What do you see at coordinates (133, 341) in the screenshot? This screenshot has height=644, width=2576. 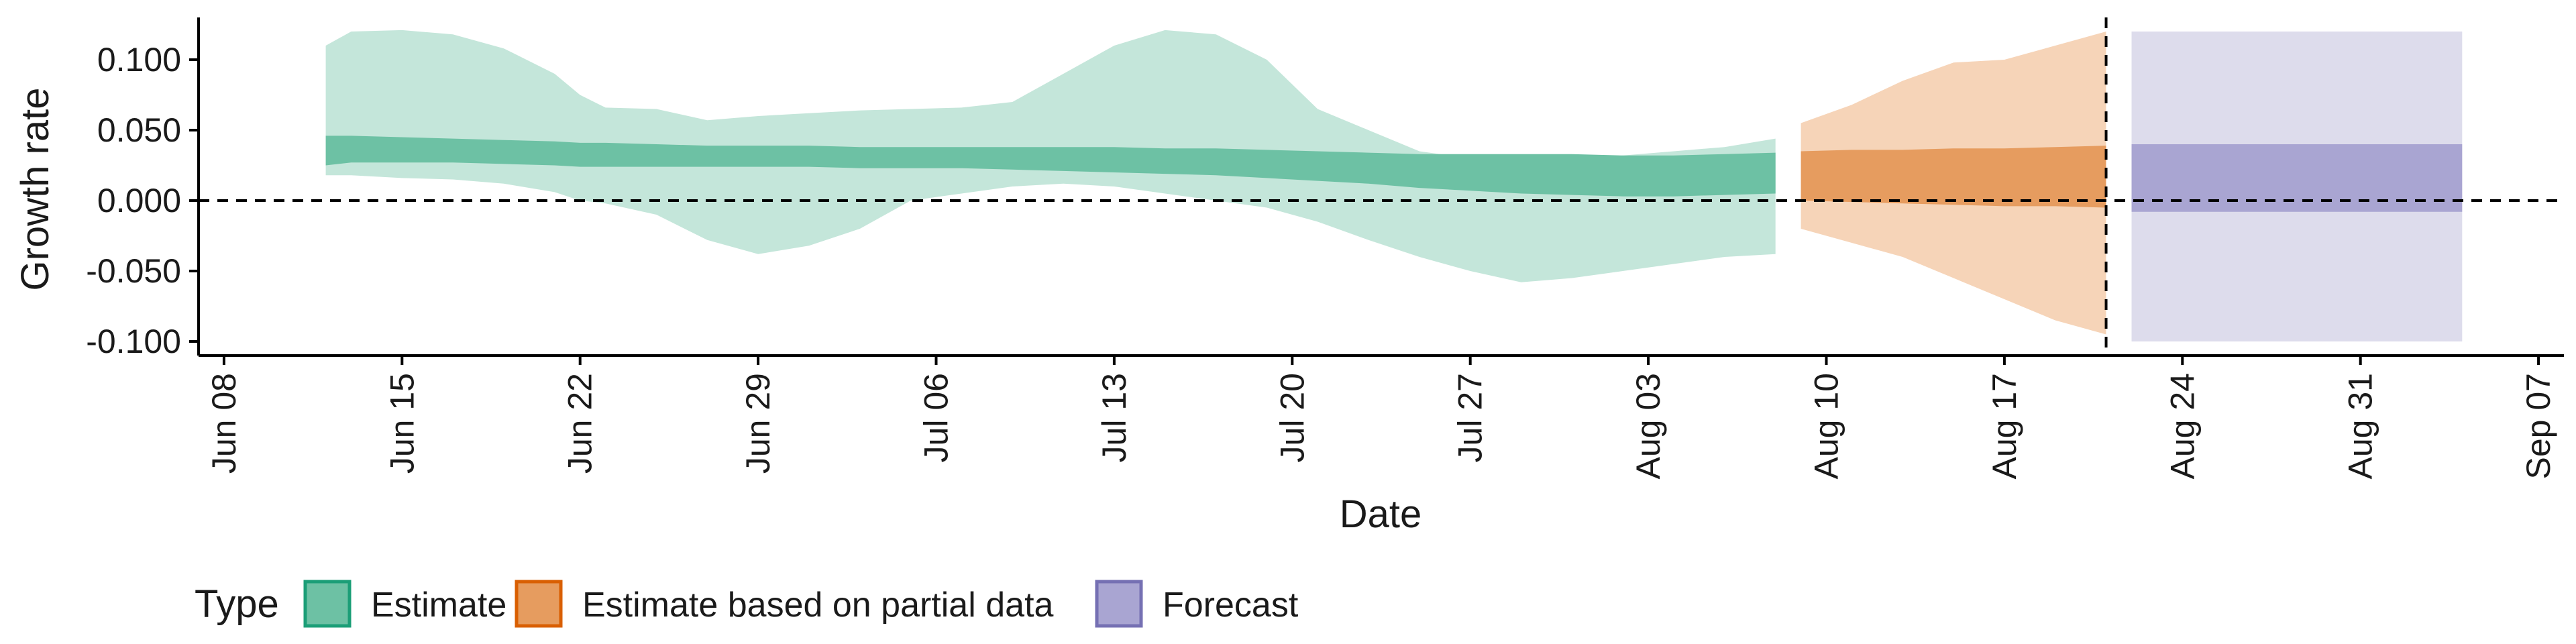 I see `y-tick-label: -0.100` at bounding box center [133, 341].